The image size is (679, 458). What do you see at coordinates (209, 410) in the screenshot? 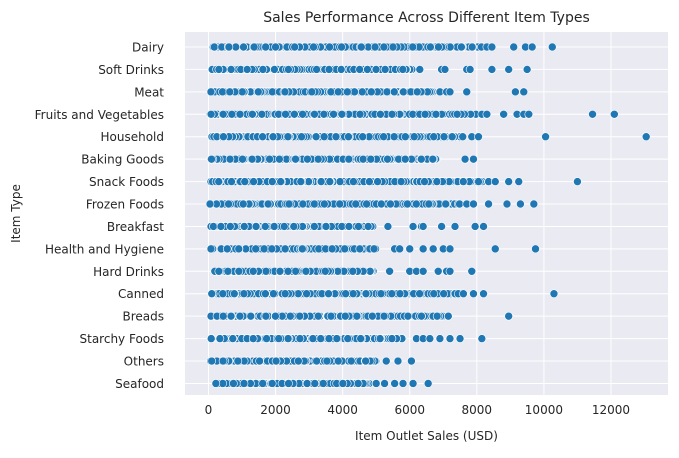
I see `x-tick-label: 0` at bounding box center [209, 410].